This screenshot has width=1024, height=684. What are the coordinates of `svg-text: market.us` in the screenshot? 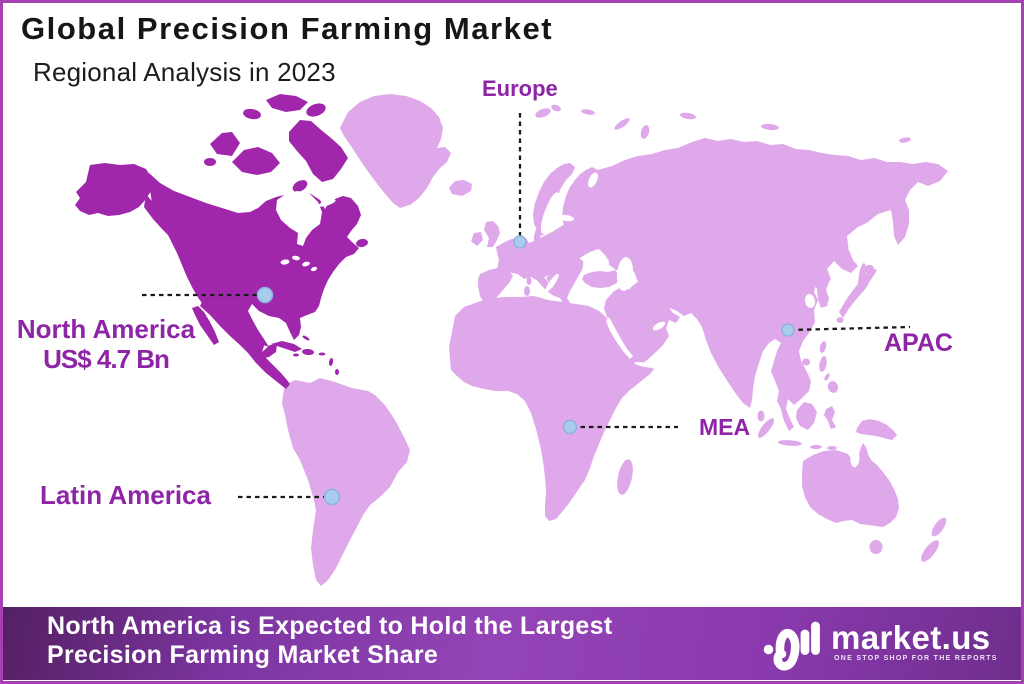 It's located at (911, 637).